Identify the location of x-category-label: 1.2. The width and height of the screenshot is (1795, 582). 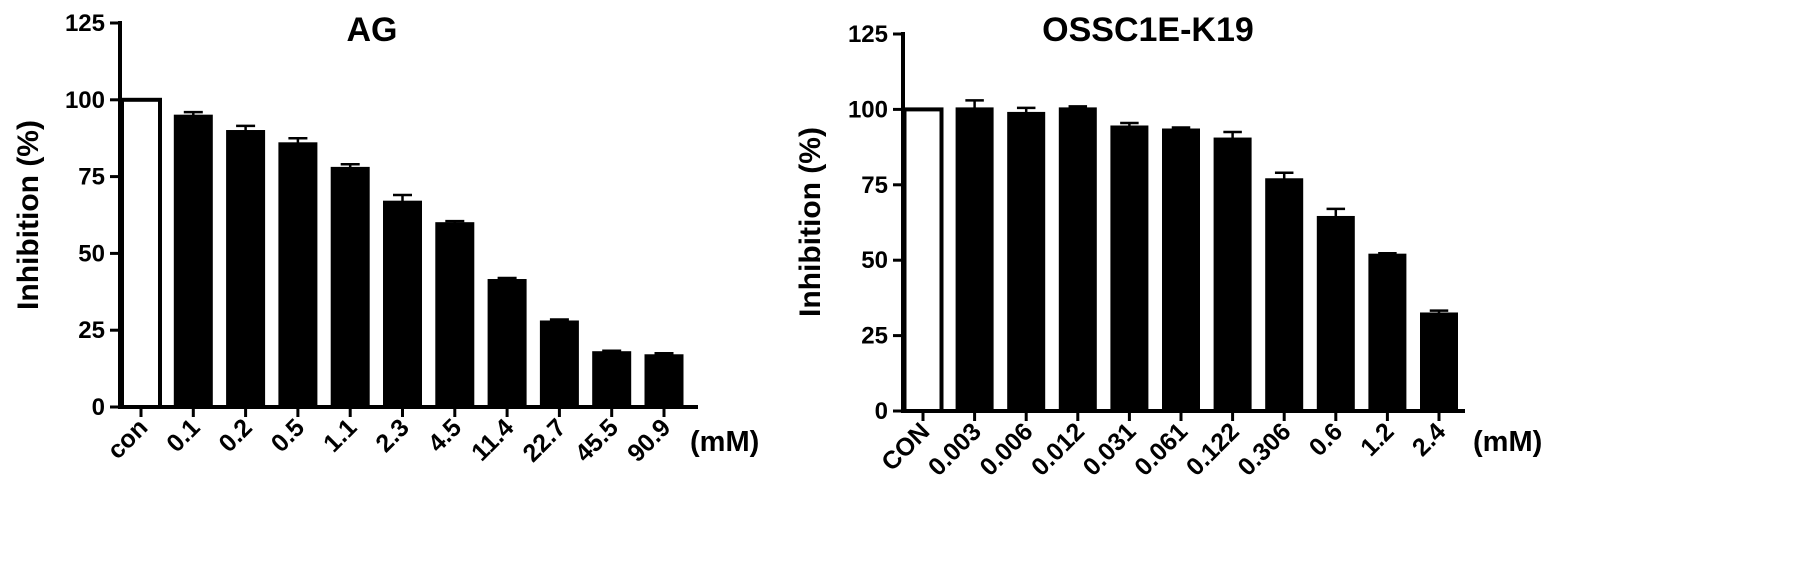
(1377, 439).